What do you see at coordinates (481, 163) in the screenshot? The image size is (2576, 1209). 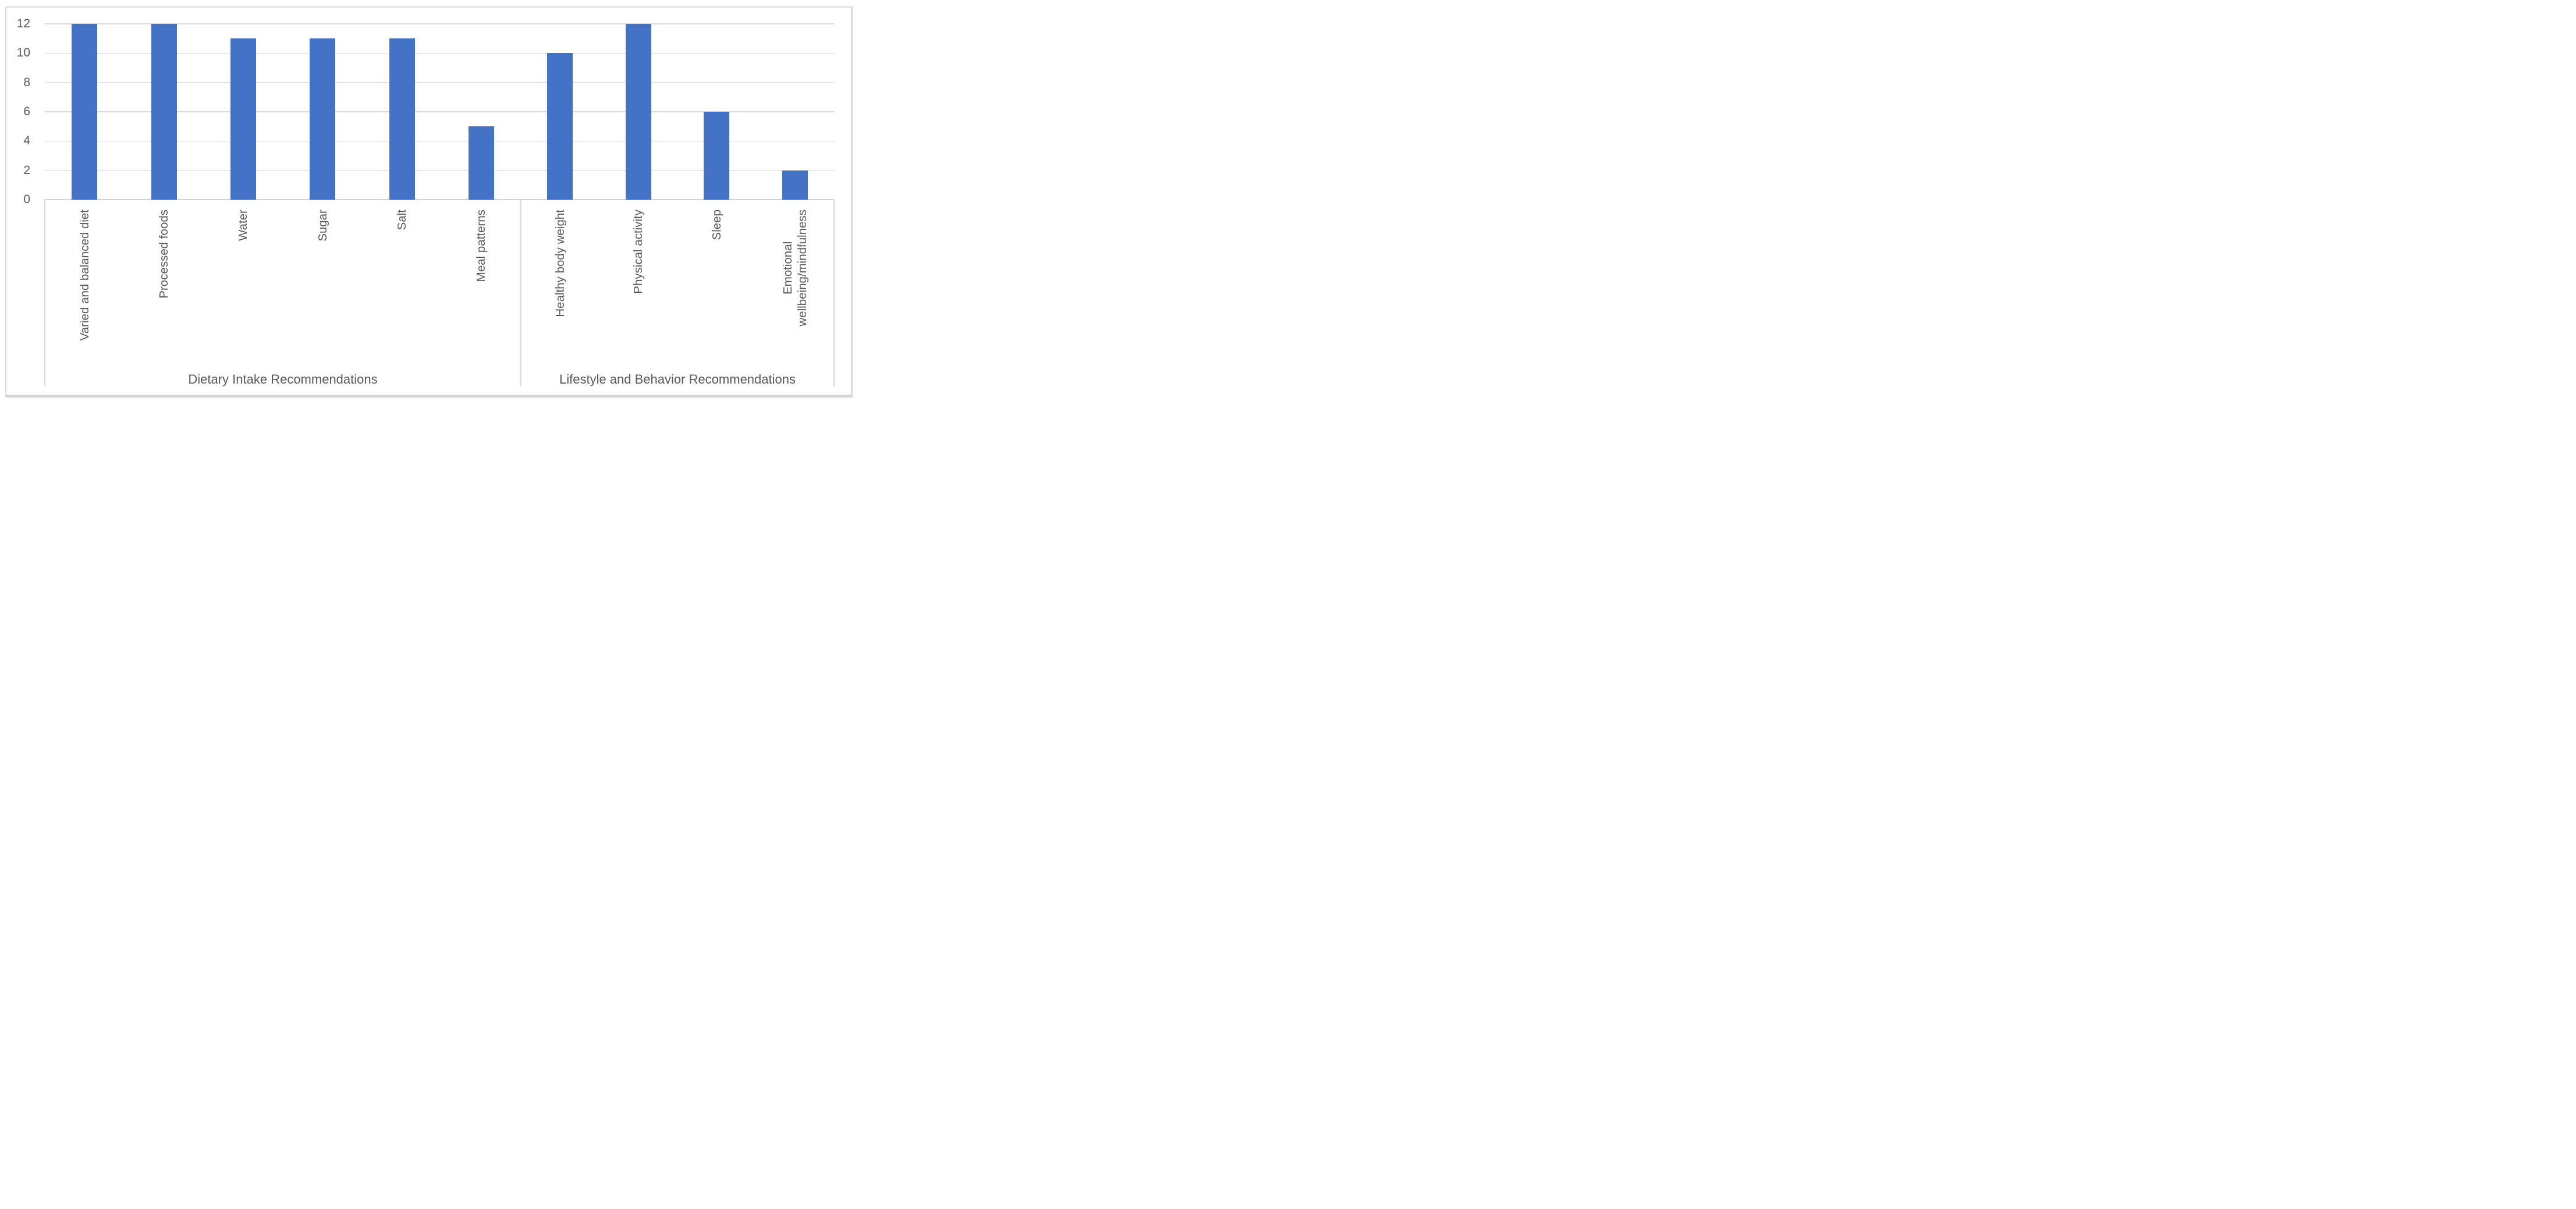 I see `bar-meal-patterns` at bounding box center [481, 163].